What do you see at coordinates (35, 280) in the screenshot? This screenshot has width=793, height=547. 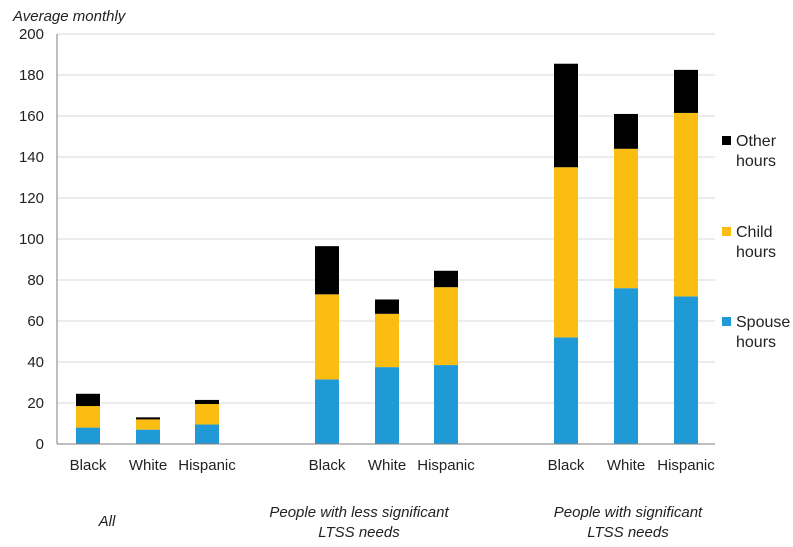 I see `y-tick-label: 80` at bounding box center [35, 280].